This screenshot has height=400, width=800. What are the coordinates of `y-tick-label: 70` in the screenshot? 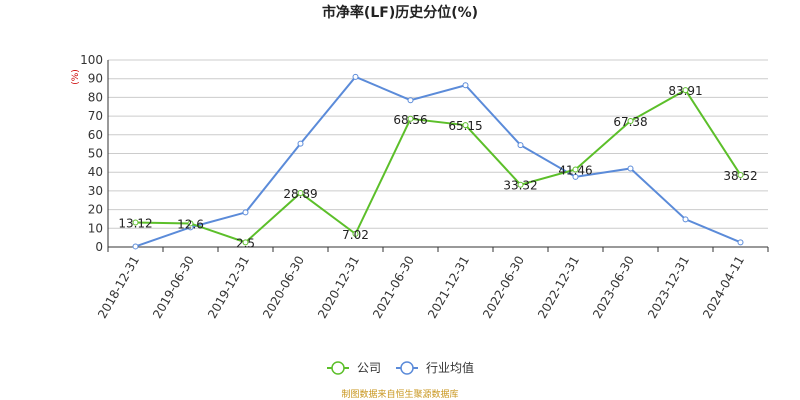 It's located at (95, 116).